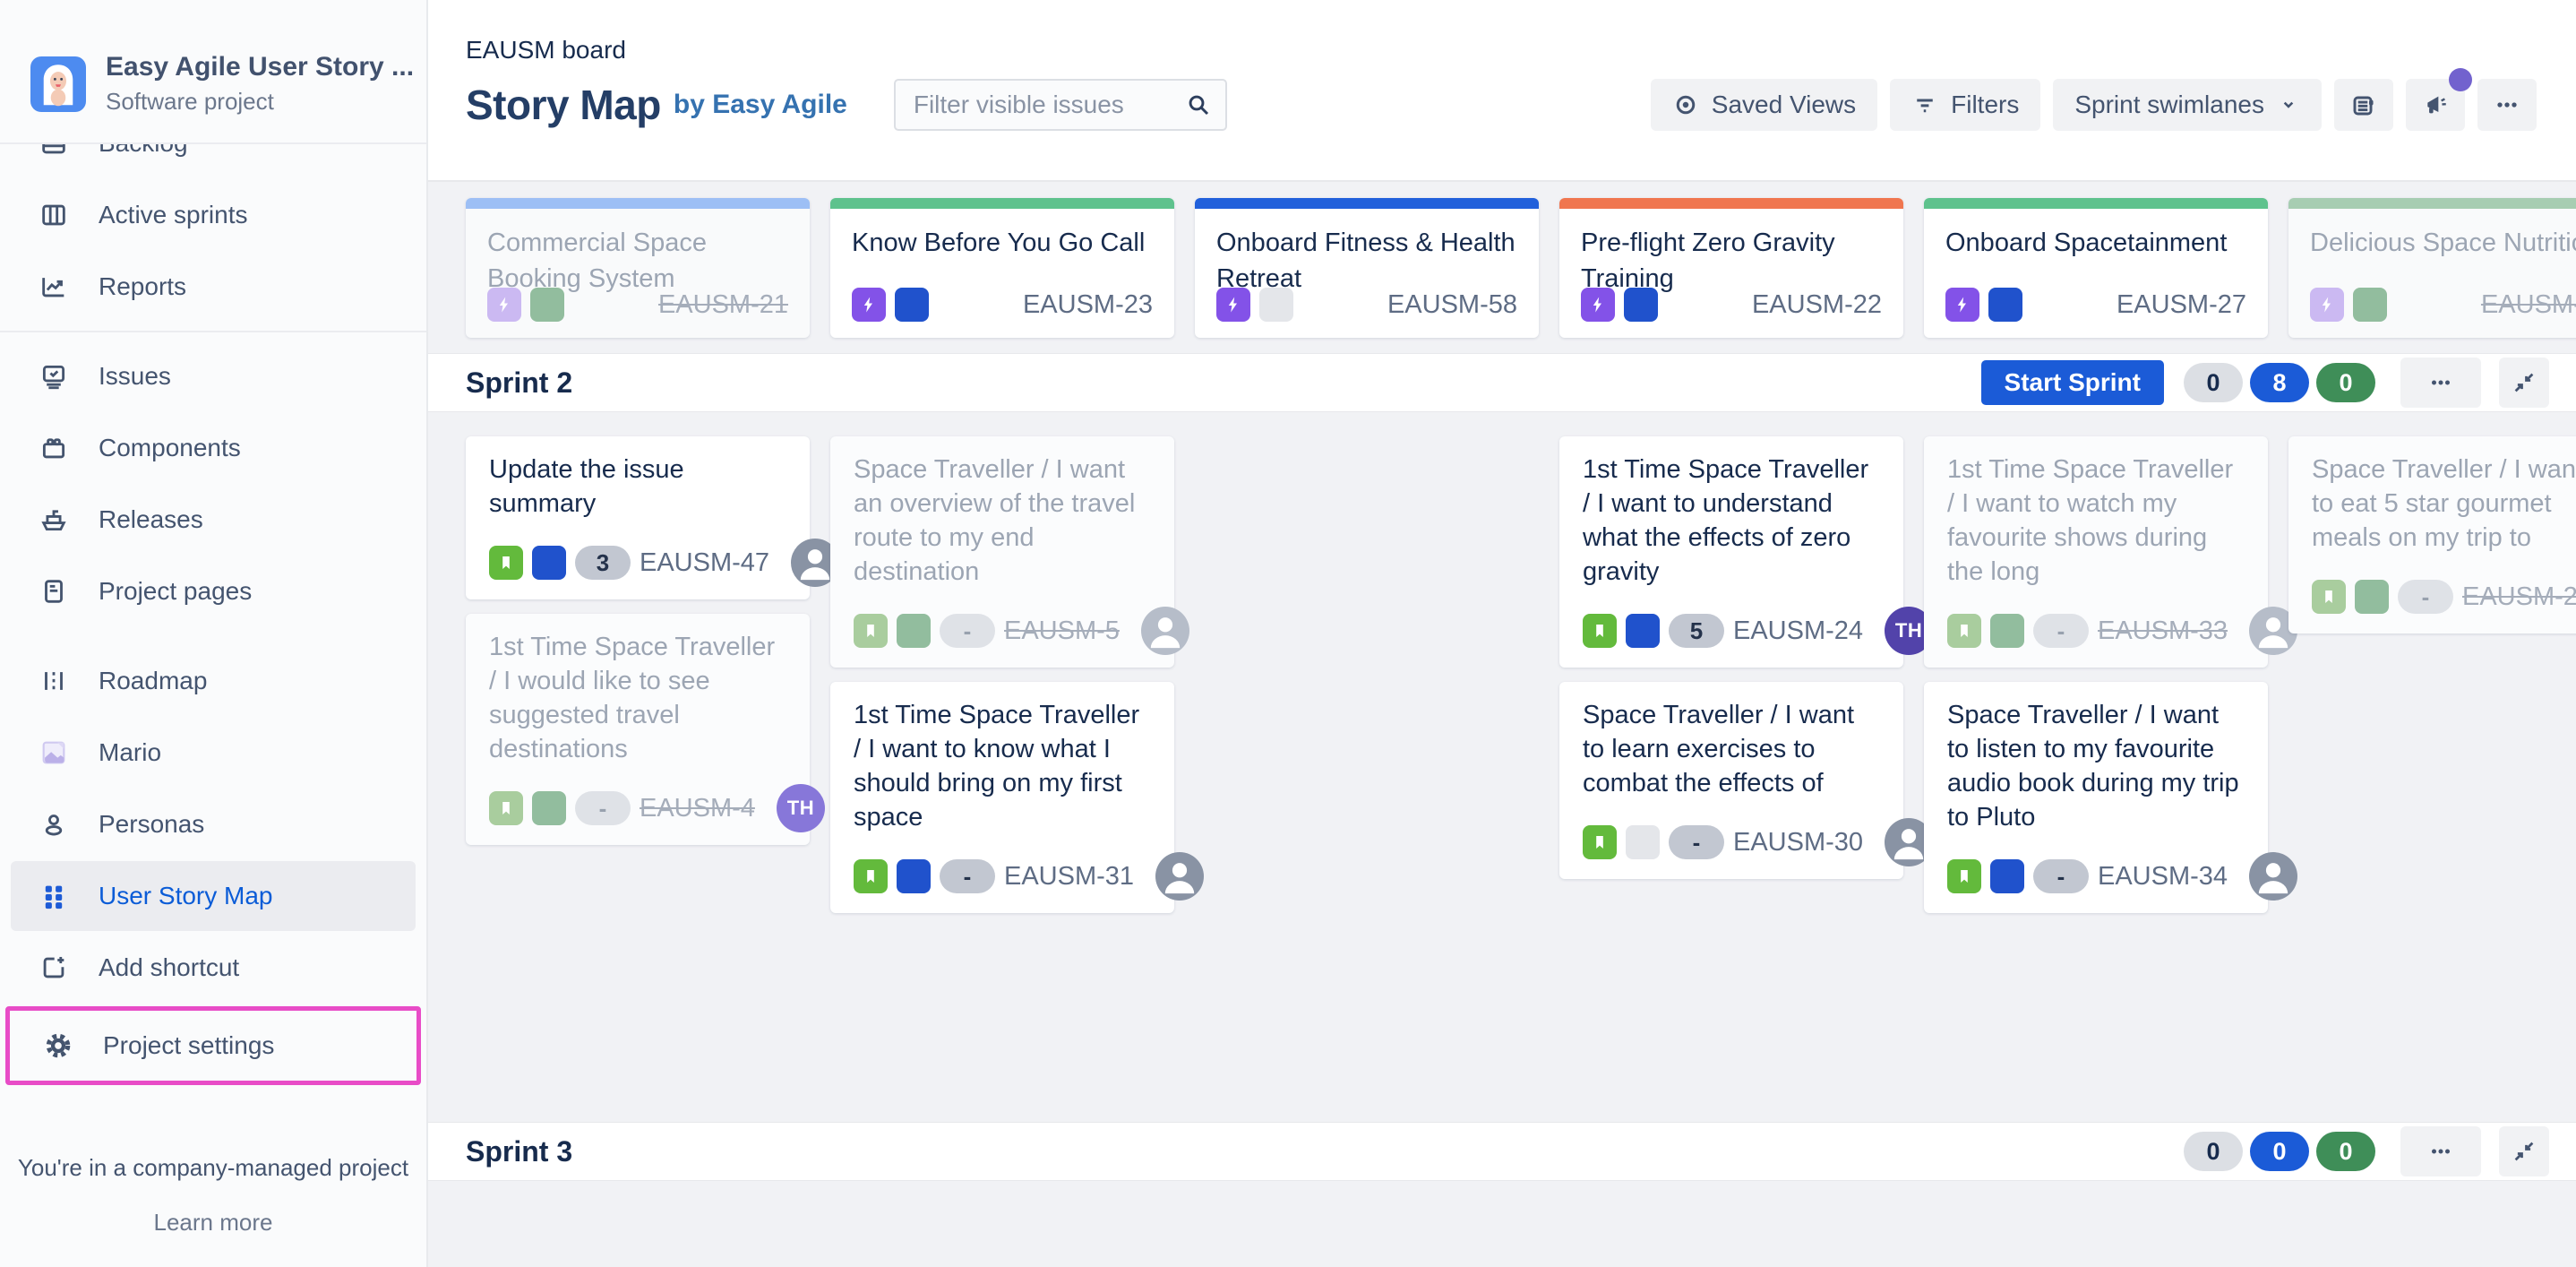 The height and width of the screenshot is (1267, 2576). I want to click on saved-views-button: Saved Views, so click(1764, 105).